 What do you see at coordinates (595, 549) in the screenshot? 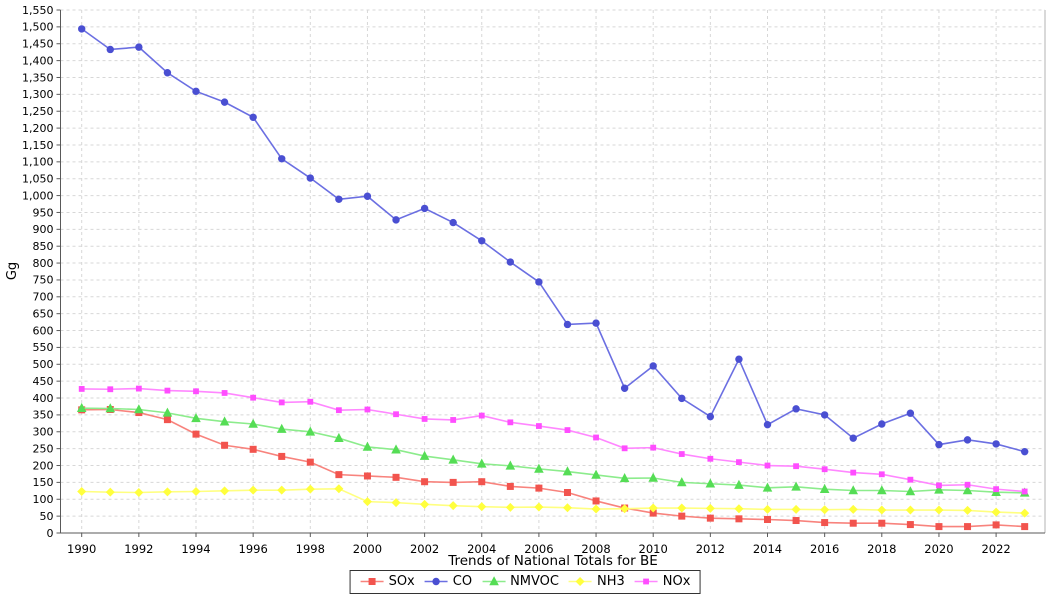
I see `x-tick-label: 2008` at bounding box center [595, 549].